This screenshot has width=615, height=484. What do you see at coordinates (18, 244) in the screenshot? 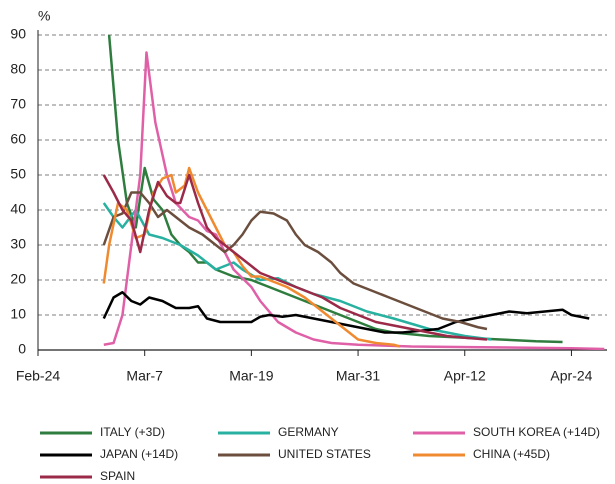
I see `y-tick-label: 30` at bounding box center [18, 244].